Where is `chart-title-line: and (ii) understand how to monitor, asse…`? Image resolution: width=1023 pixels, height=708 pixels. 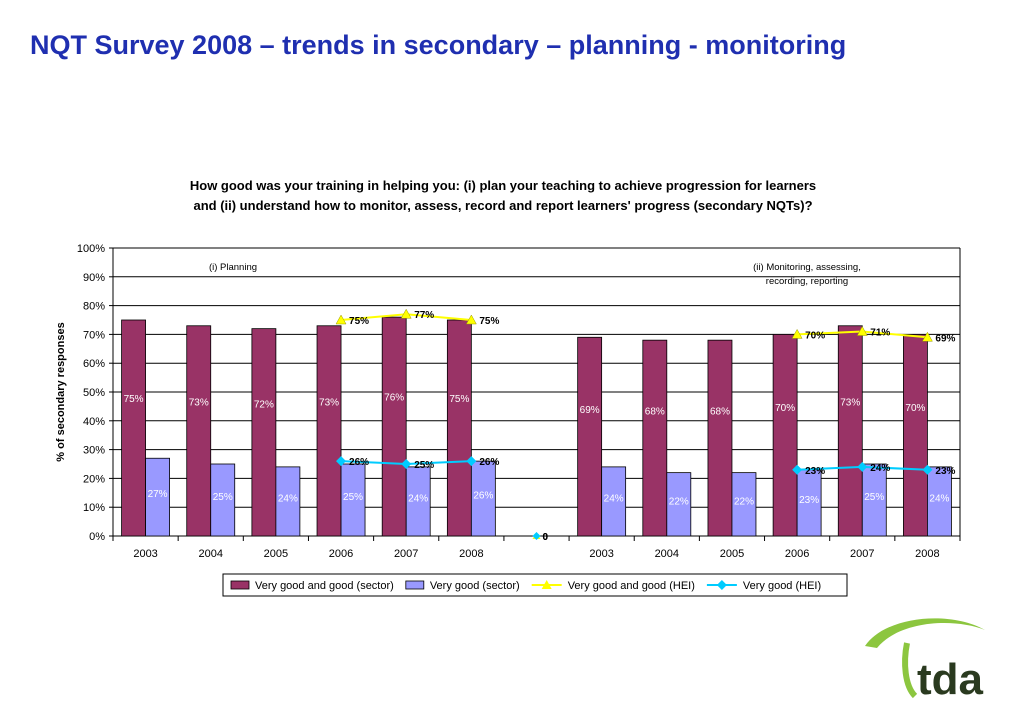
chart-title-line: and (ii) understand how to monitor, asse… is located at coordinates (502, 205).